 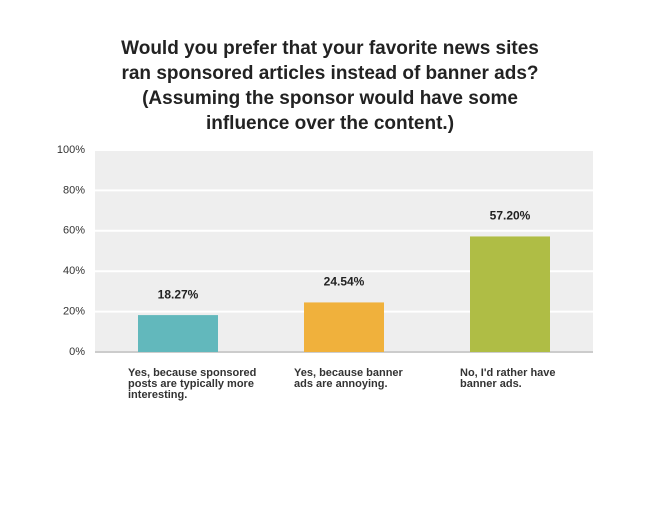 What do you see at coordinates (178, 294) in the screenshot?
I see `value-label: 18.27%` at bounding box center [178, 294].